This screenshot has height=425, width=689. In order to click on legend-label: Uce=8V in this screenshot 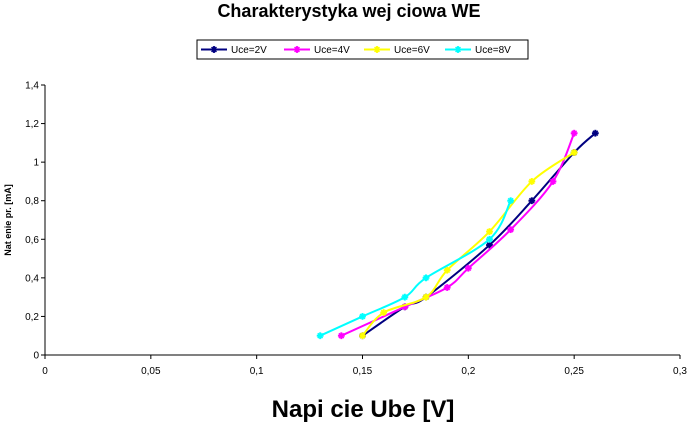, I will do `click(493, 50)`.